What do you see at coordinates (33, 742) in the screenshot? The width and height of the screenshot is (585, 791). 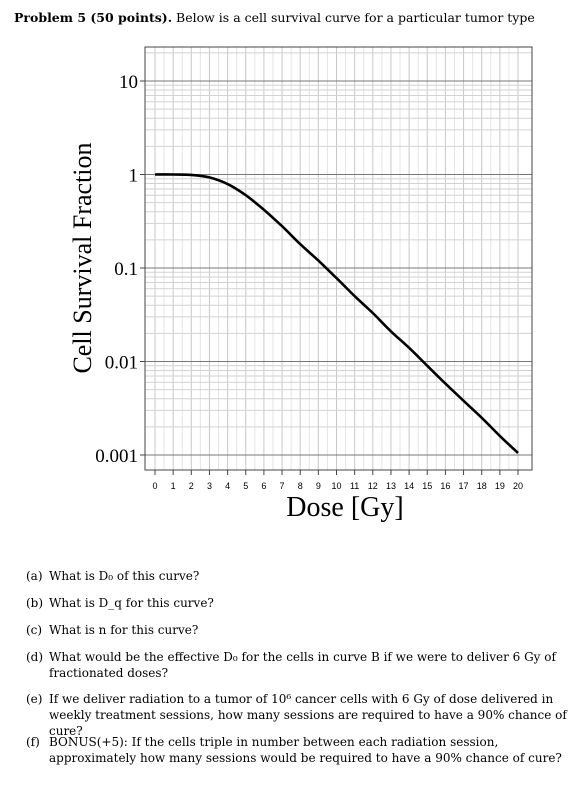 I see `question-label: (f)` at bounding box center [33, 742].